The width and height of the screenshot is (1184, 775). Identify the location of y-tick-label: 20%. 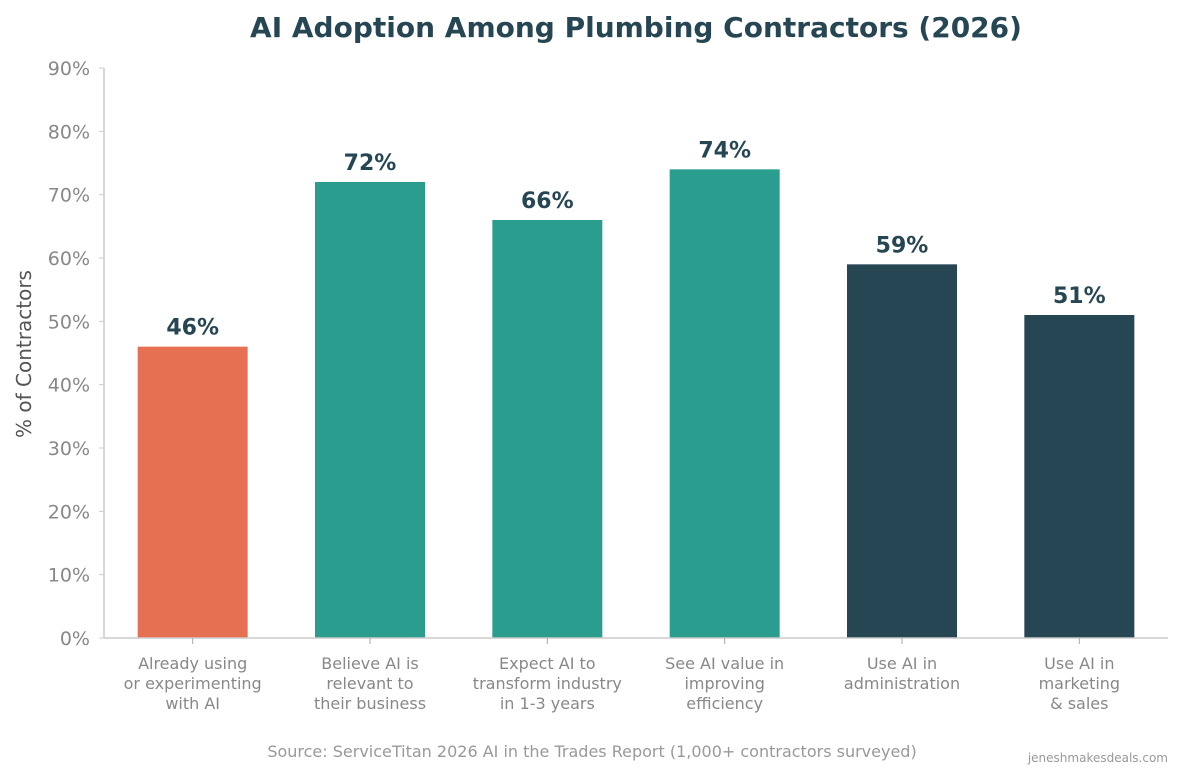
(69, 512).